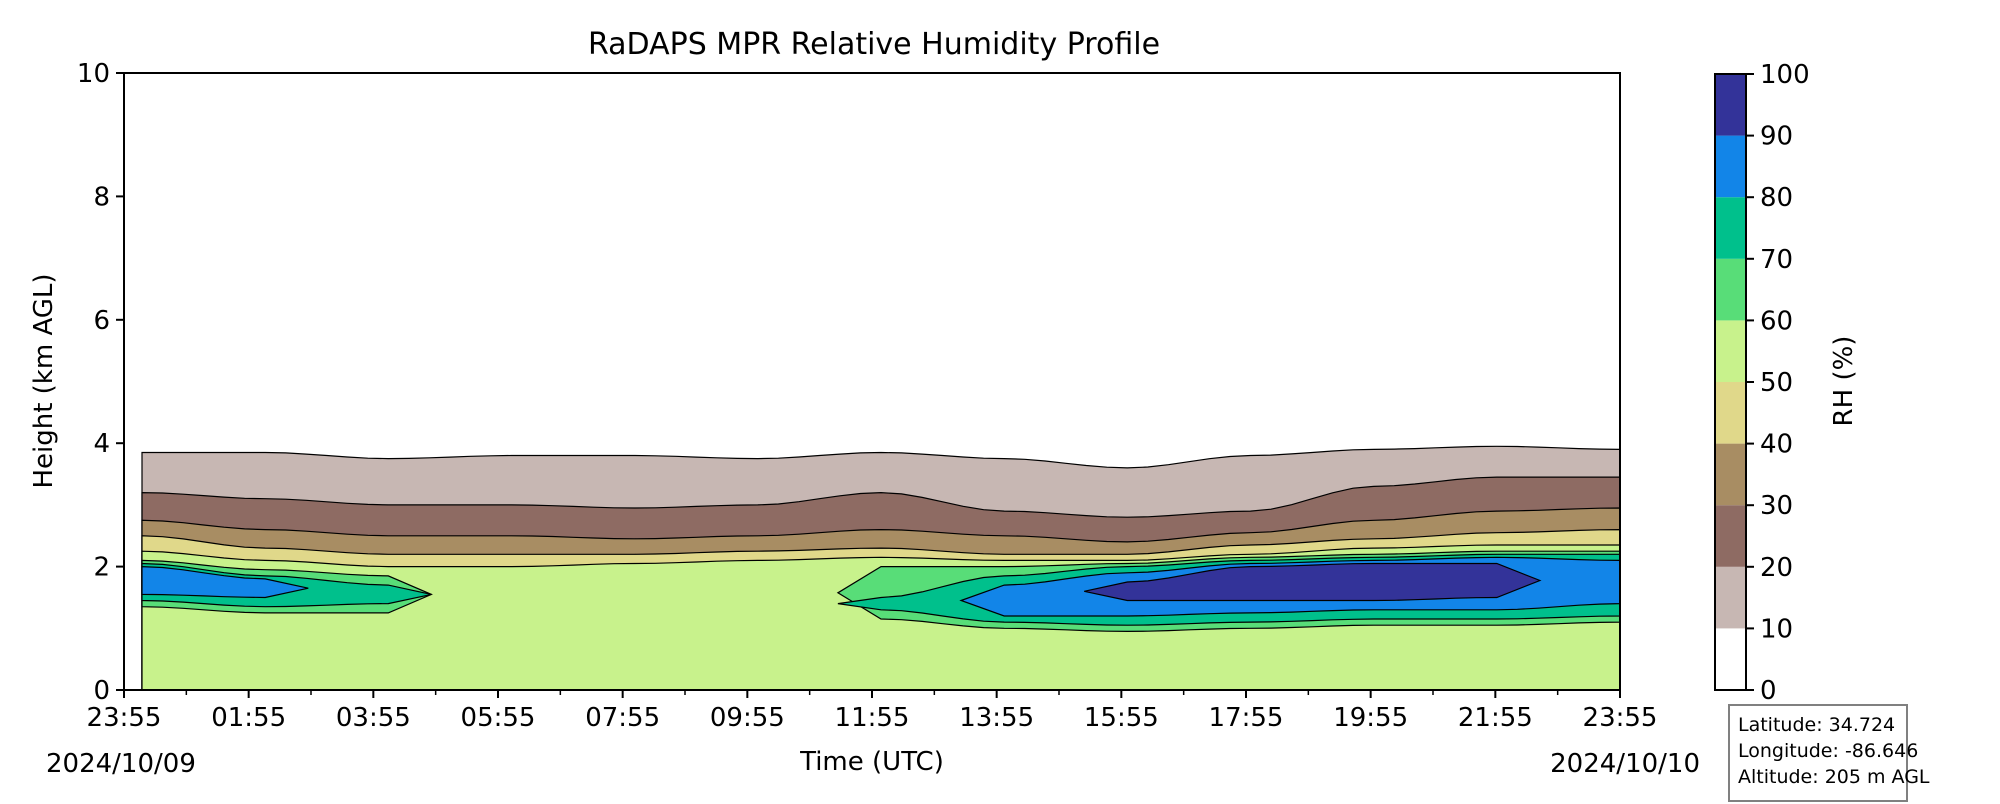  What do you see at coordinates (1776, 321) in the screenshot?
I see `colorbar-tick-label: 60` at bounding box center [1776, 321].